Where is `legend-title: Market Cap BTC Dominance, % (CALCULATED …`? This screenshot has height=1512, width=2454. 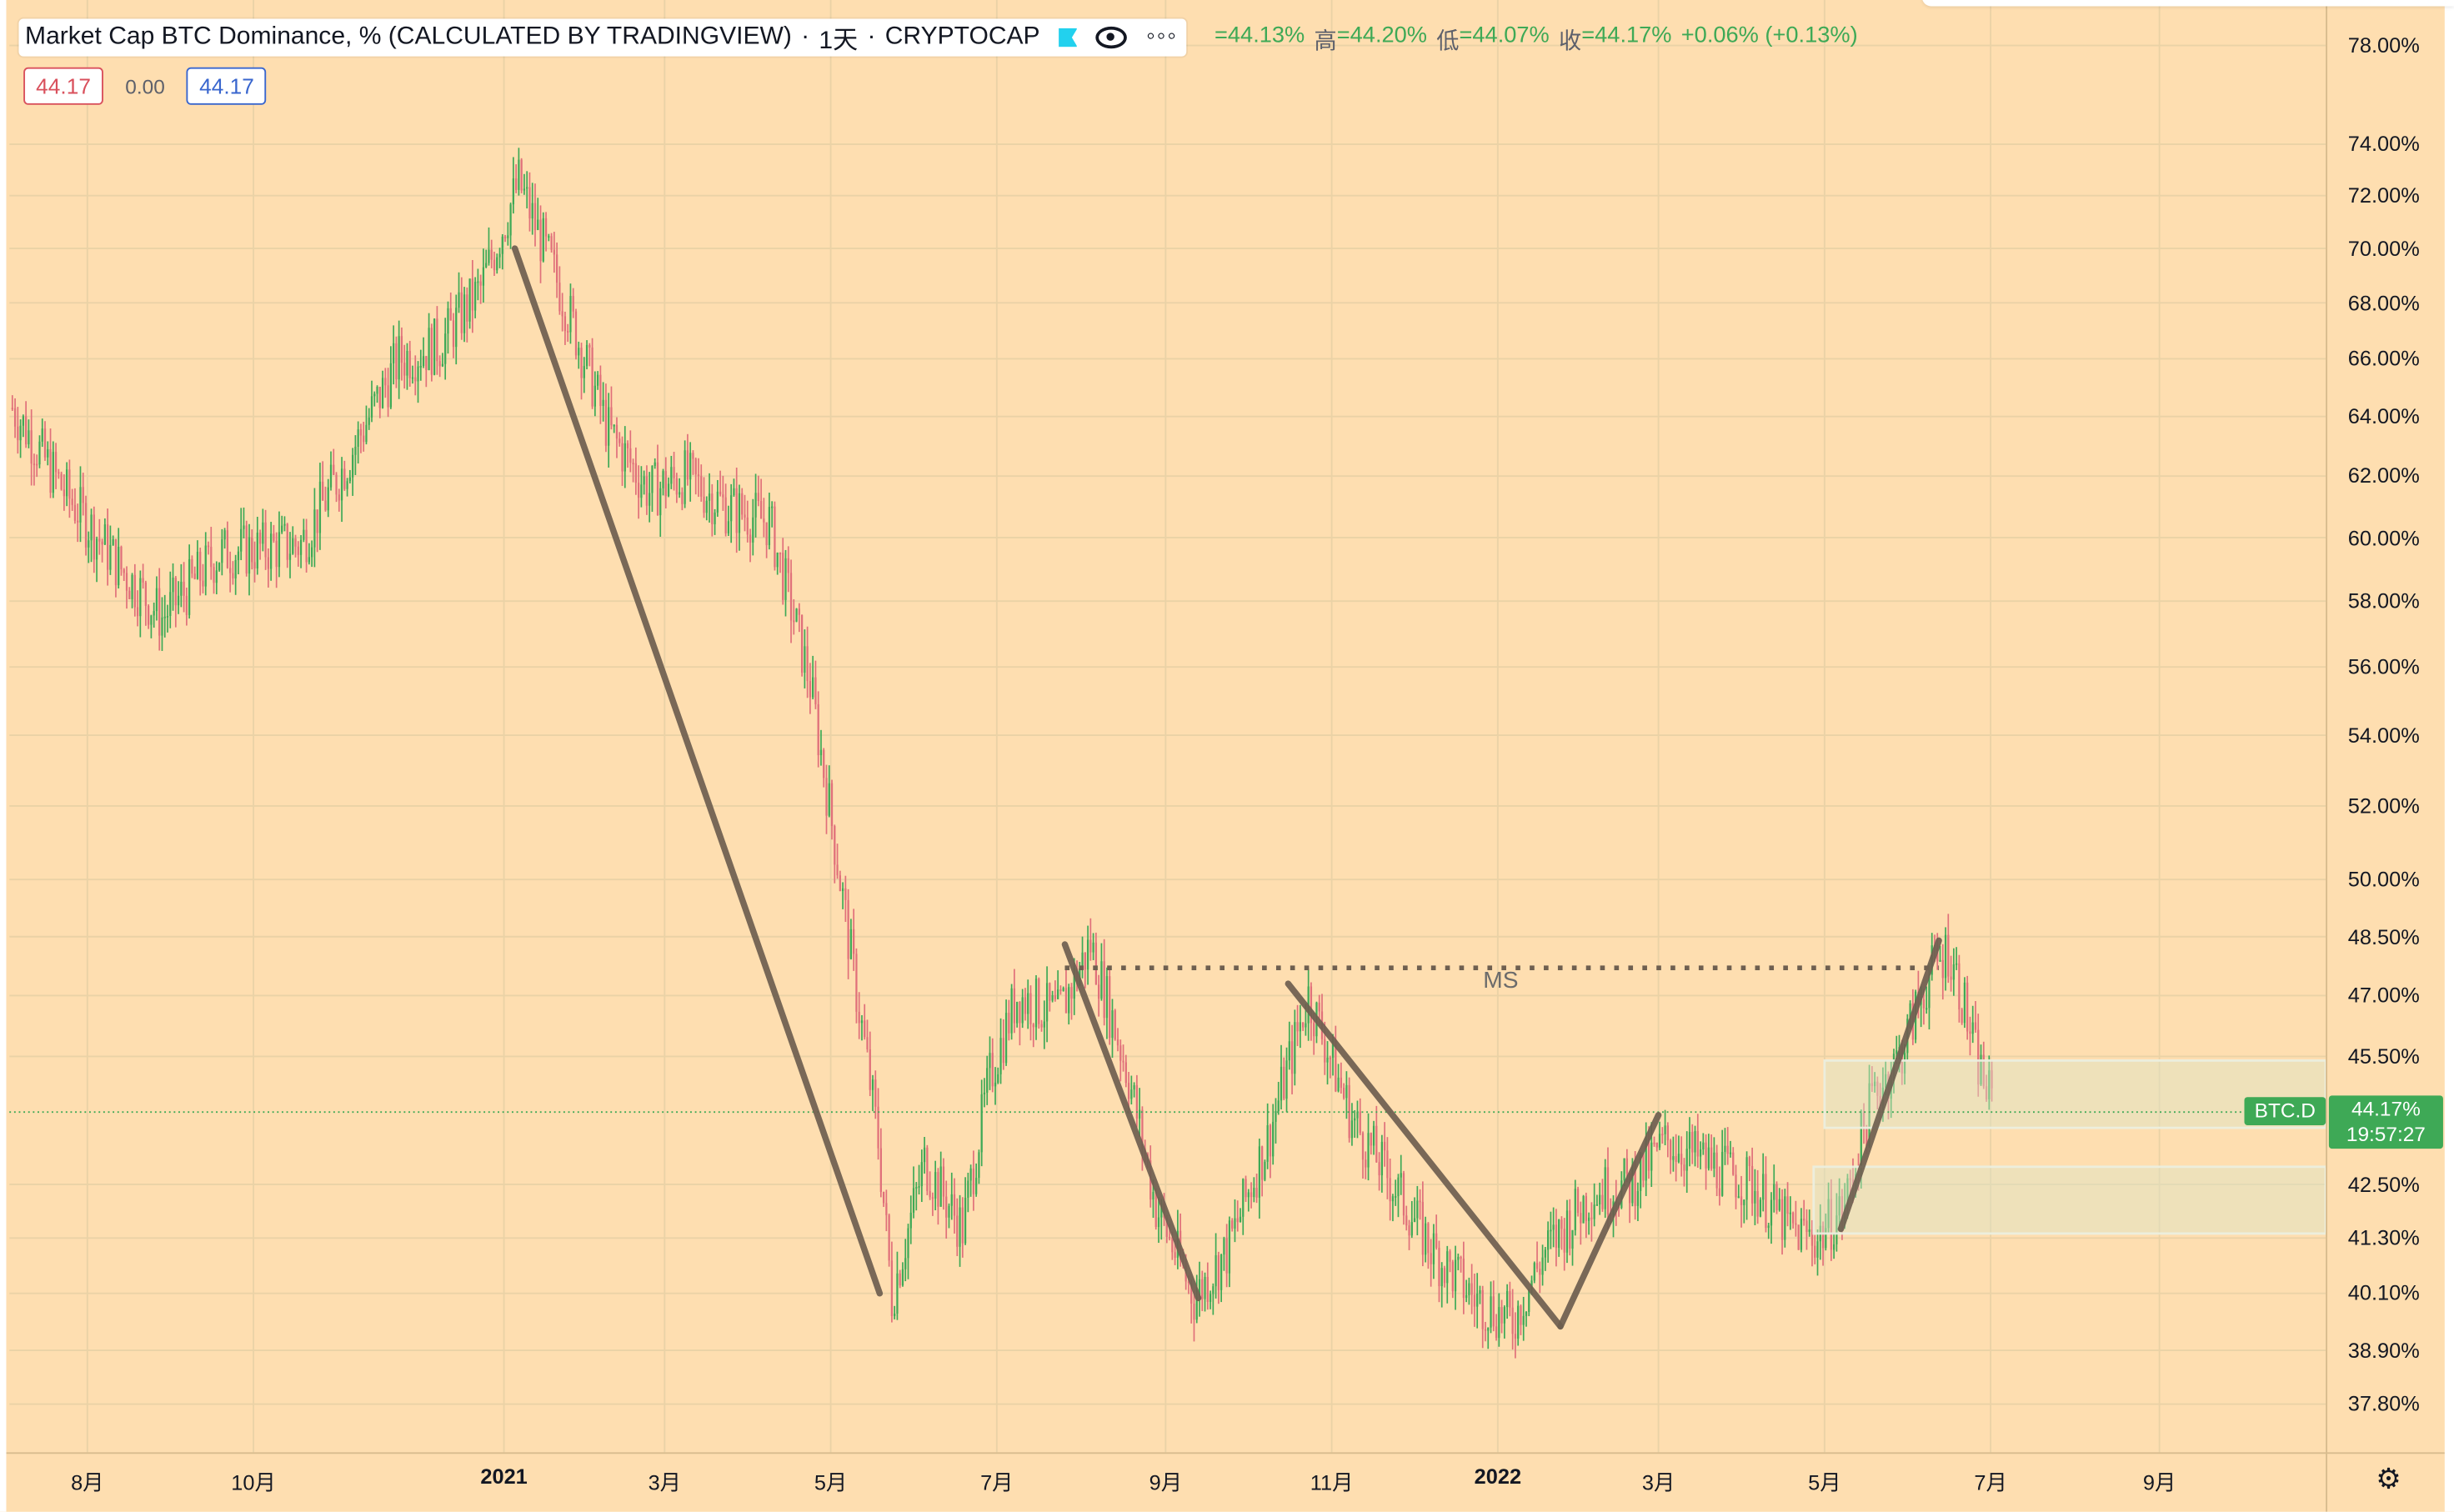 legend-title: Market Cap BTC Dominance, % (CALCULATED … is located at coordinates (408, 37).